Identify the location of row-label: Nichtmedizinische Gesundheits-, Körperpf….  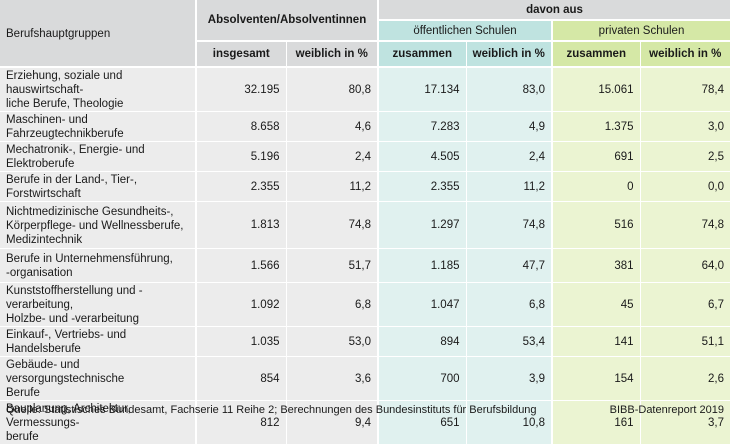
(98, 225).